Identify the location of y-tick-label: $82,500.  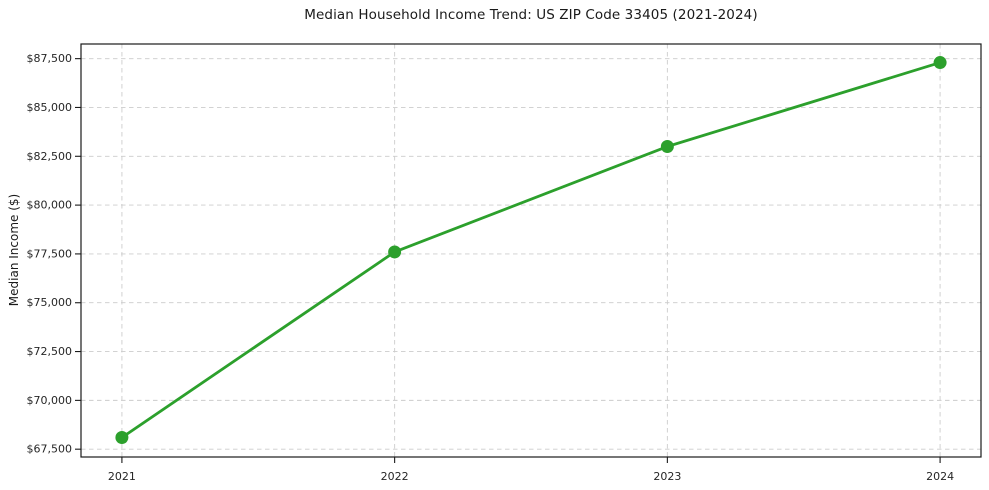
(50, 156).